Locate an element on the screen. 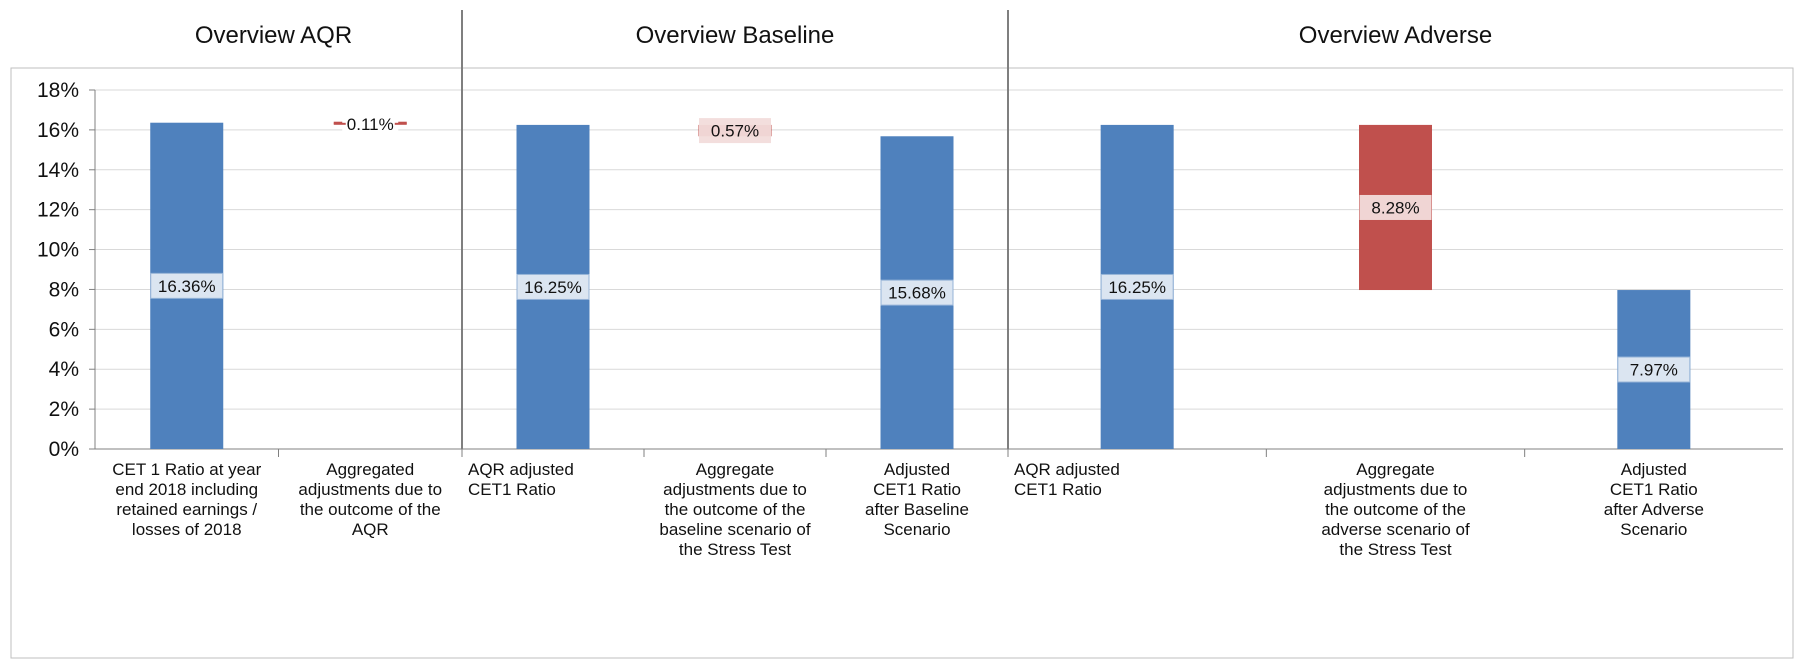 Image resolution: width=1795 pixels, height=659 pixels. y-tick-label: 2% is located at coordinates (64, 409).